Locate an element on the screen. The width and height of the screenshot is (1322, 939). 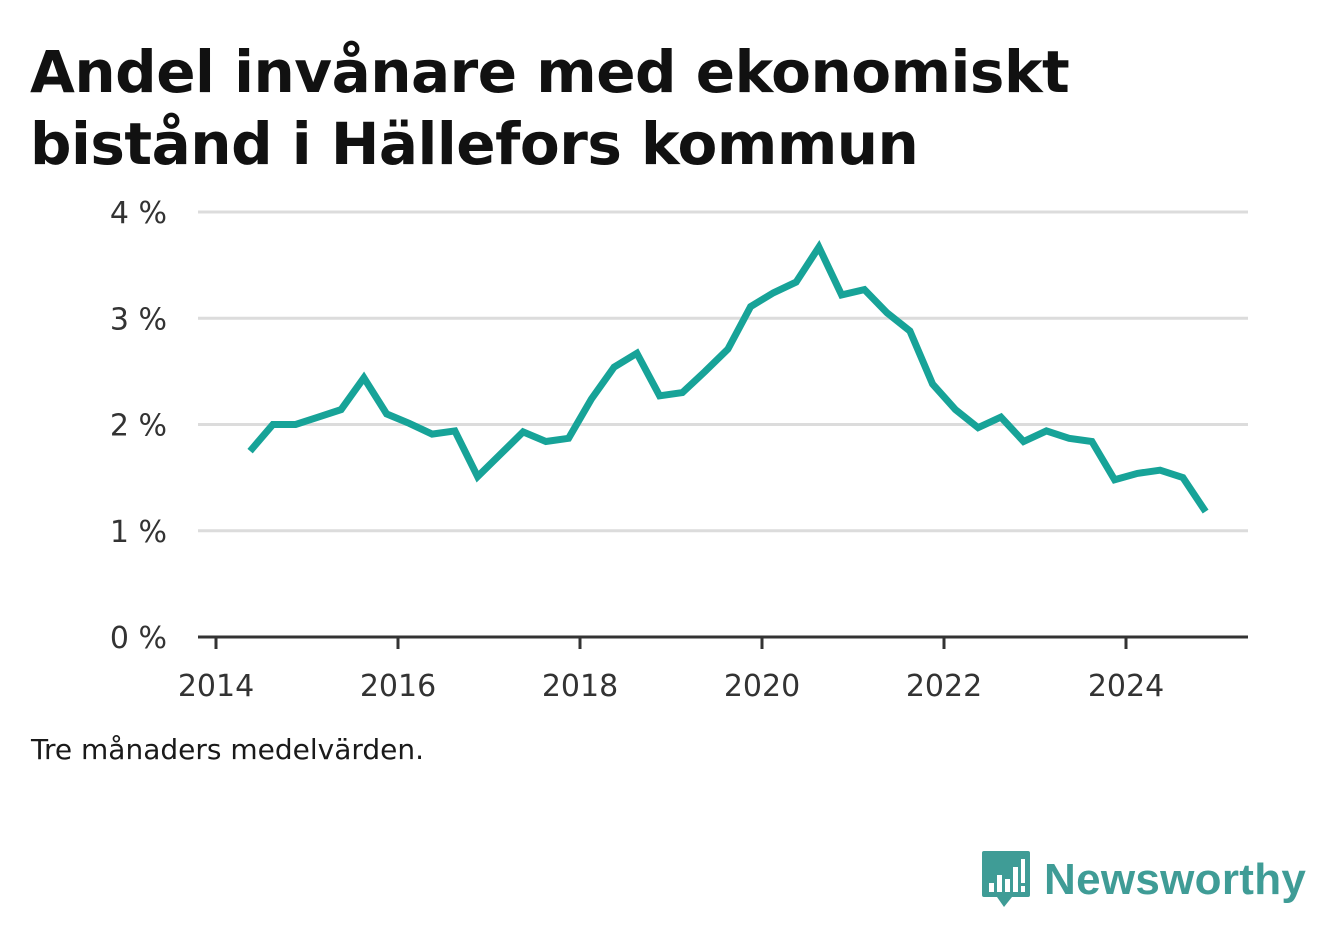
chart-note: Tre månaders medelvärden. is located at coordinates (228, 749).